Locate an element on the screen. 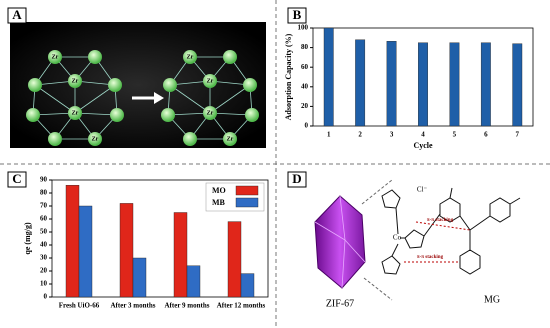 The height and width of the screenshot is (328, 550). x-tick-label: 2 is located at coordinates (360, 135).